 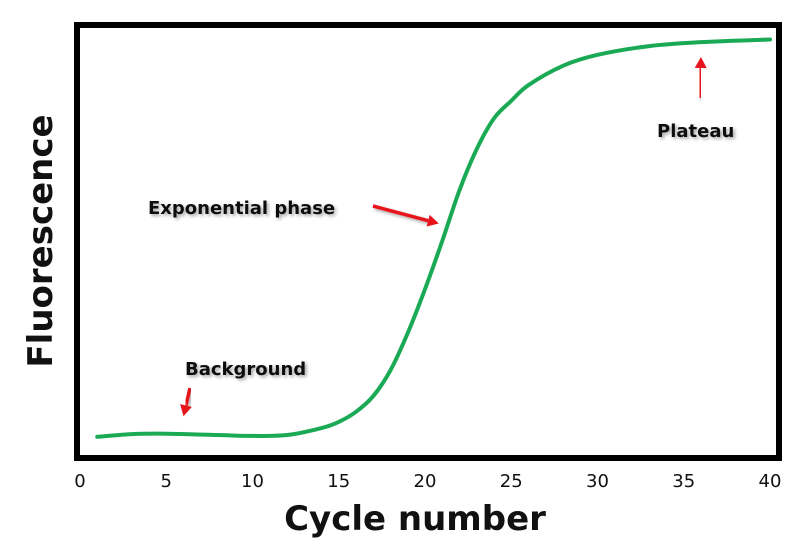 I want to click on x-tick-label: 5, so click(x=166, y=481).